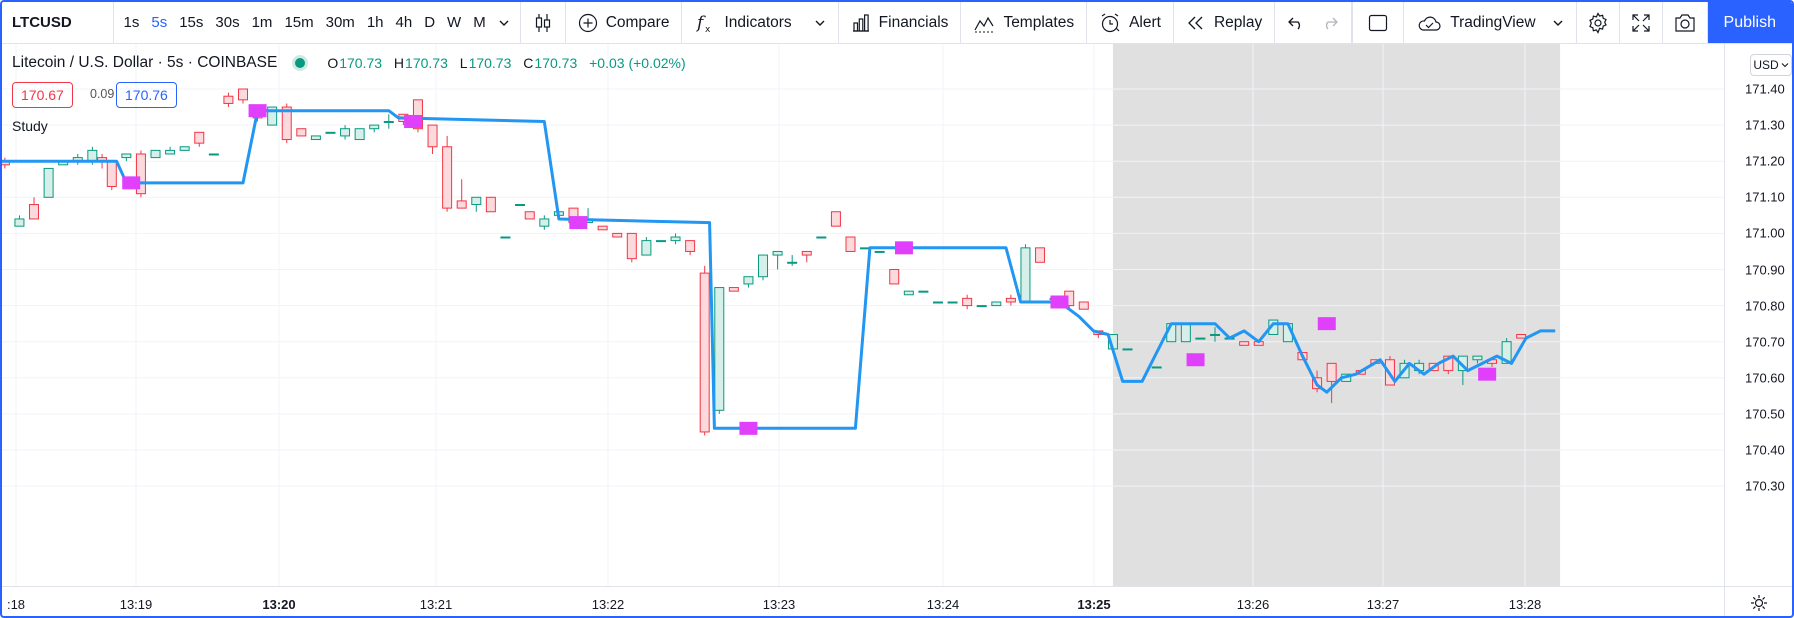 The image size is (1794, 618). I want to click on settings-button, so click(1598, 22).